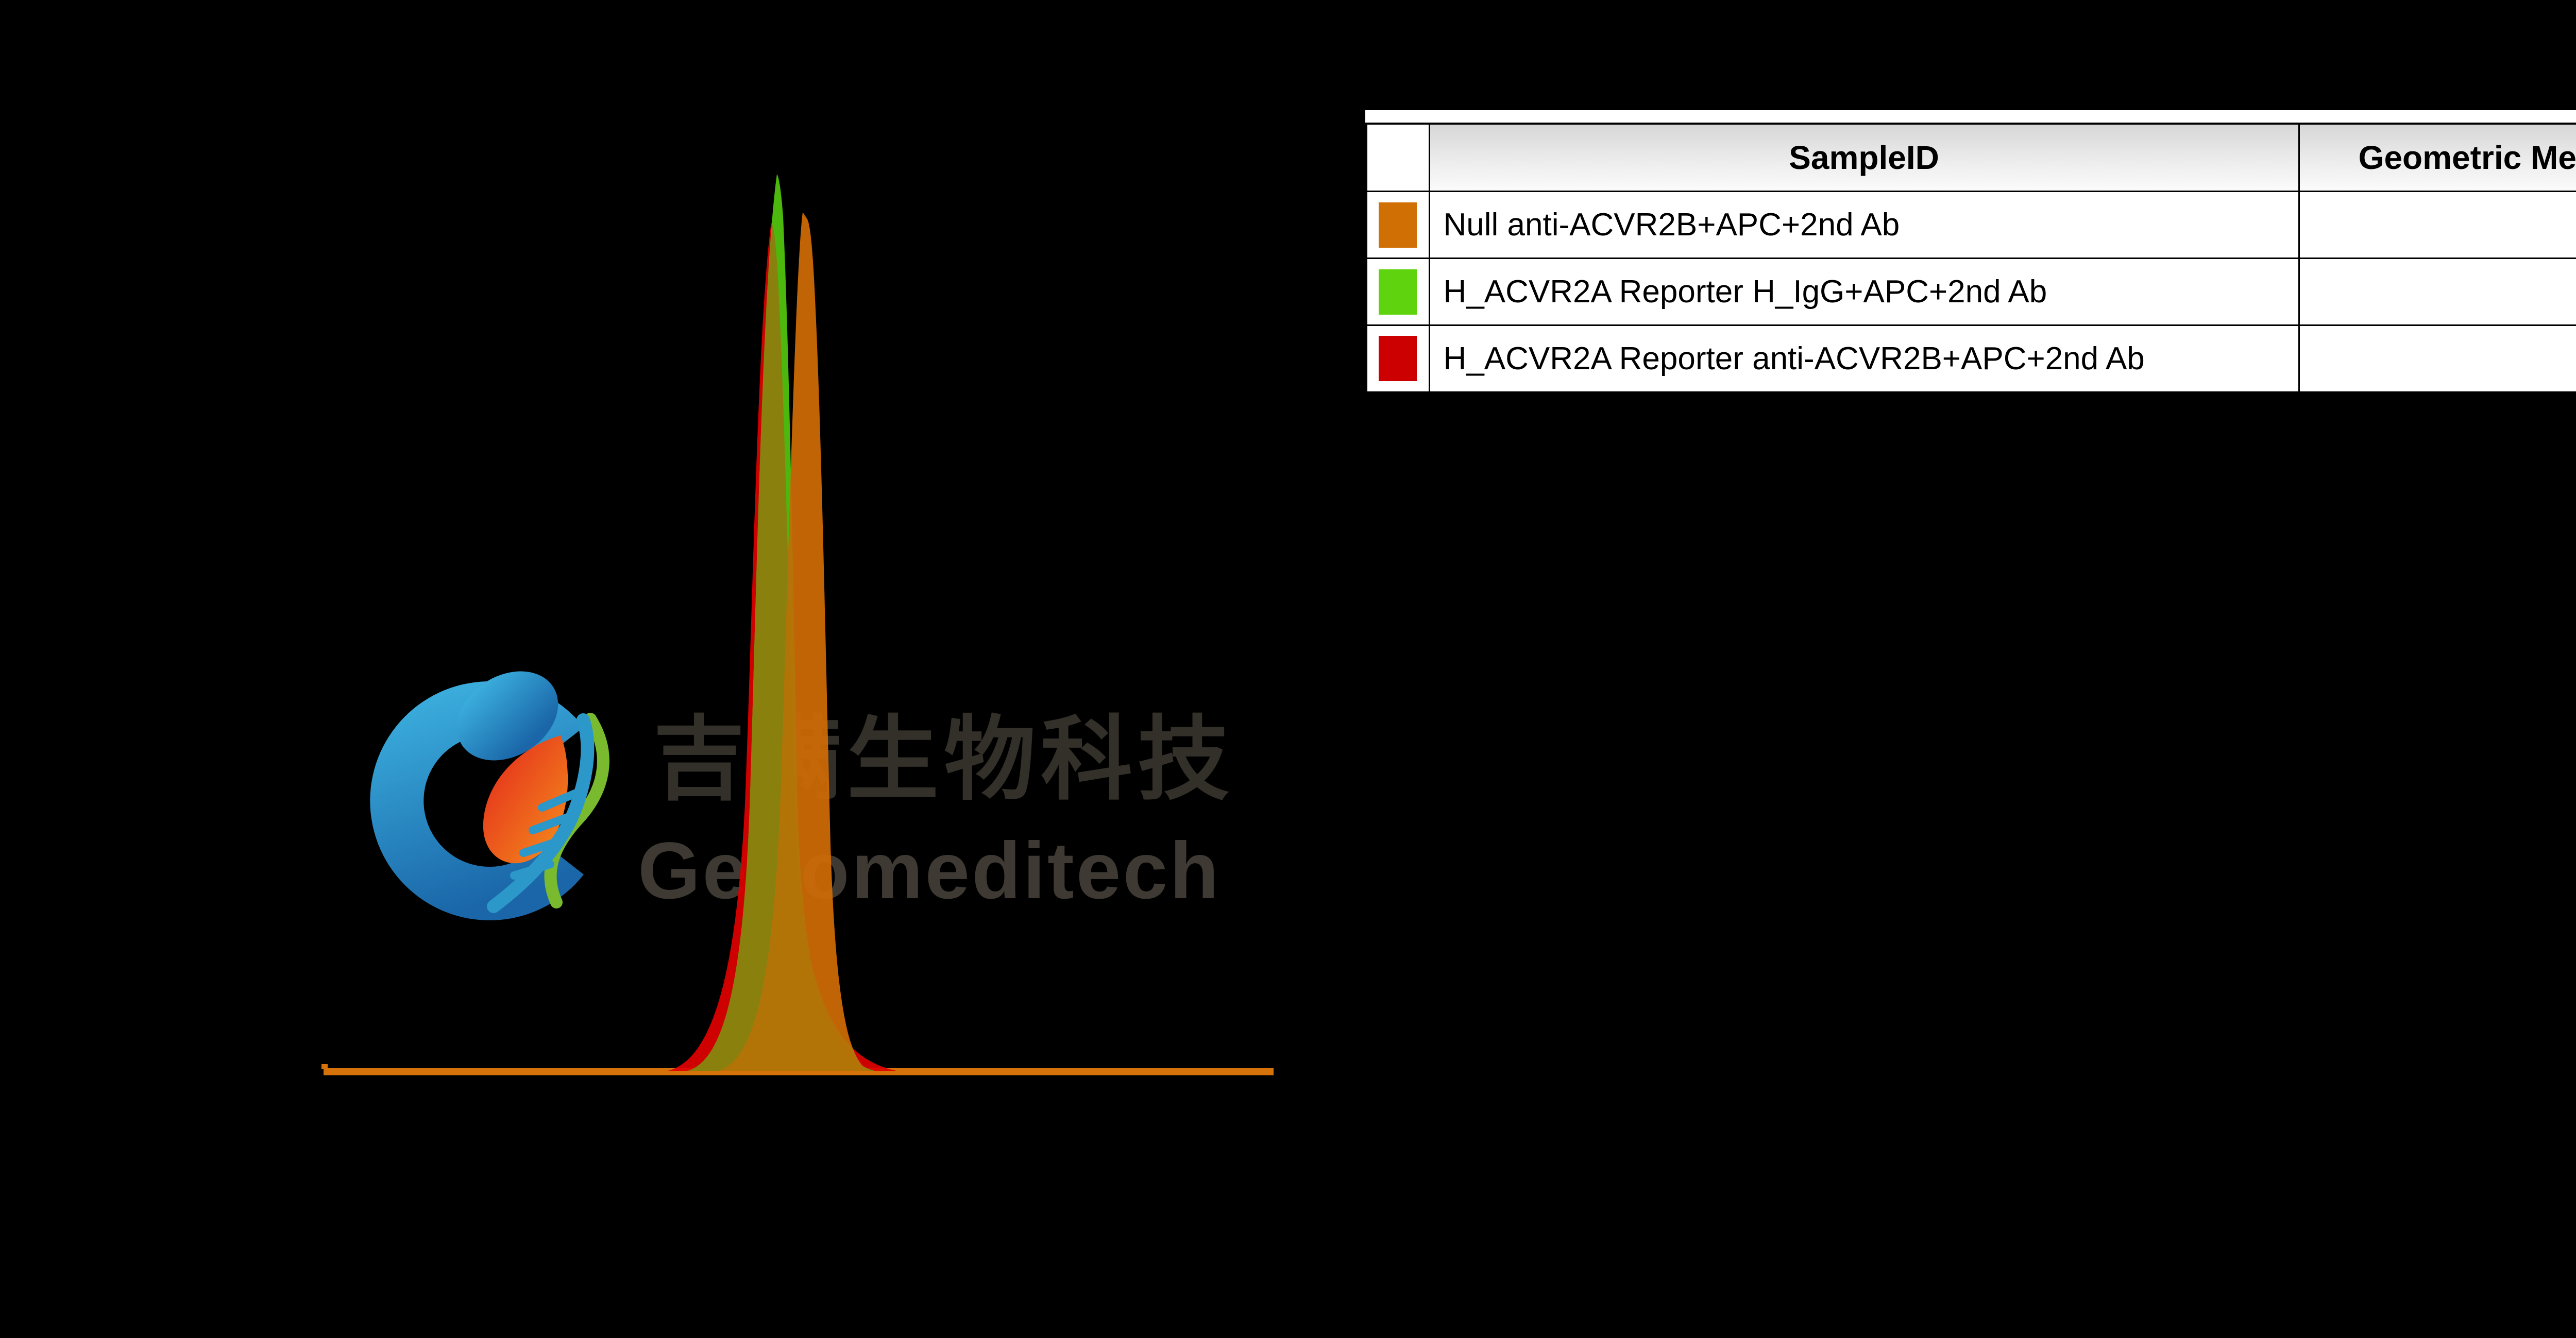 This screenshot has width=2576, height=1338. What do you see at coordinates (324, 1066) in the screenshot?
I see `x-axis-start-tick` at bounding box center [324, 1066].